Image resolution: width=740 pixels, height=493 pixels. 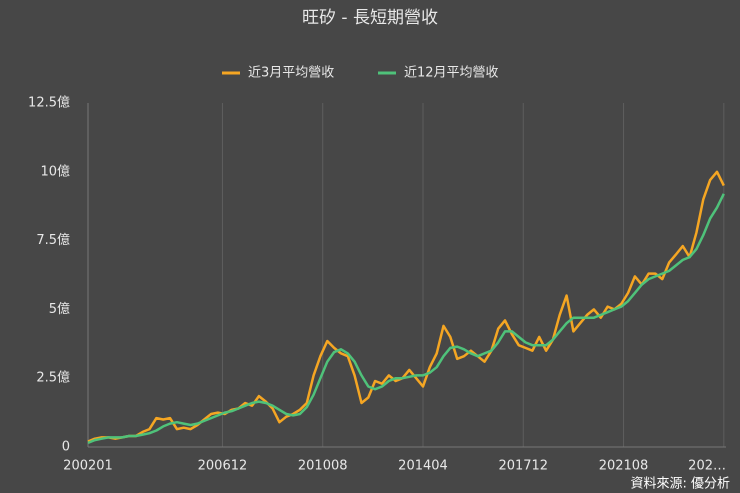 What do you see at coordinates (53, 378) in the screenshot?
I see `y-tick-label: 2.5億` at bounding box center [53, 378].